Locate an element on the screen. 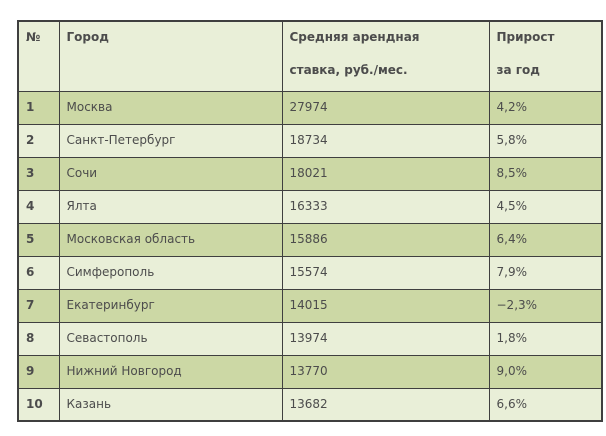  rate-cell: 15574 is located at coordinates (385, 272).